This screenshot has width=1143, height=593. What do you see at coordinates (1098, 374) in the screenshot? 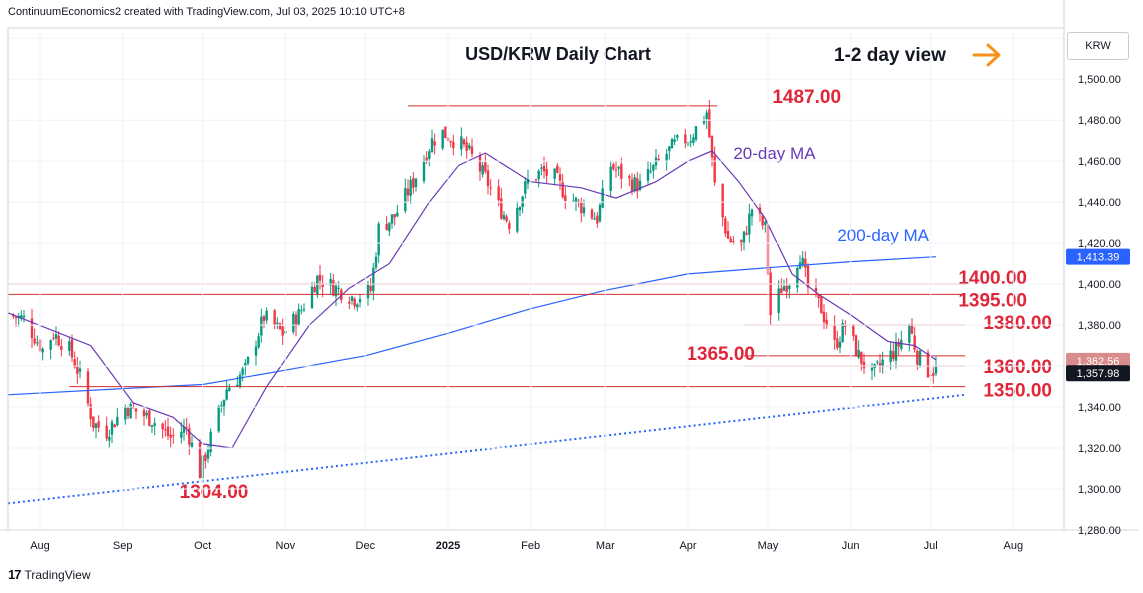
I see `price-tag-label: 1,357.98` at bounding box center [1098, 374].